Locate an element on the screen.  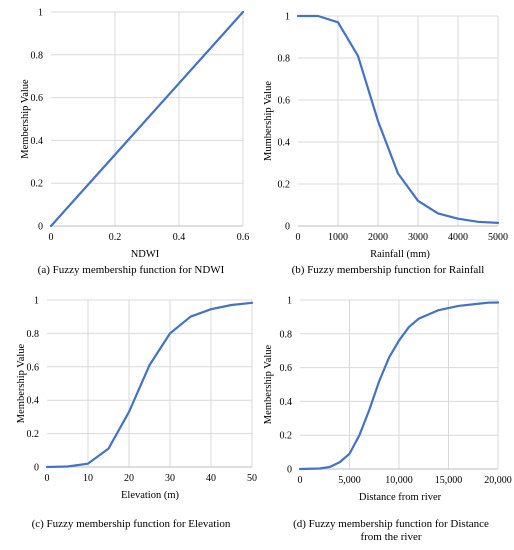
ndwi-xtick-label: 0.6 is located at coordinates (243, 237).